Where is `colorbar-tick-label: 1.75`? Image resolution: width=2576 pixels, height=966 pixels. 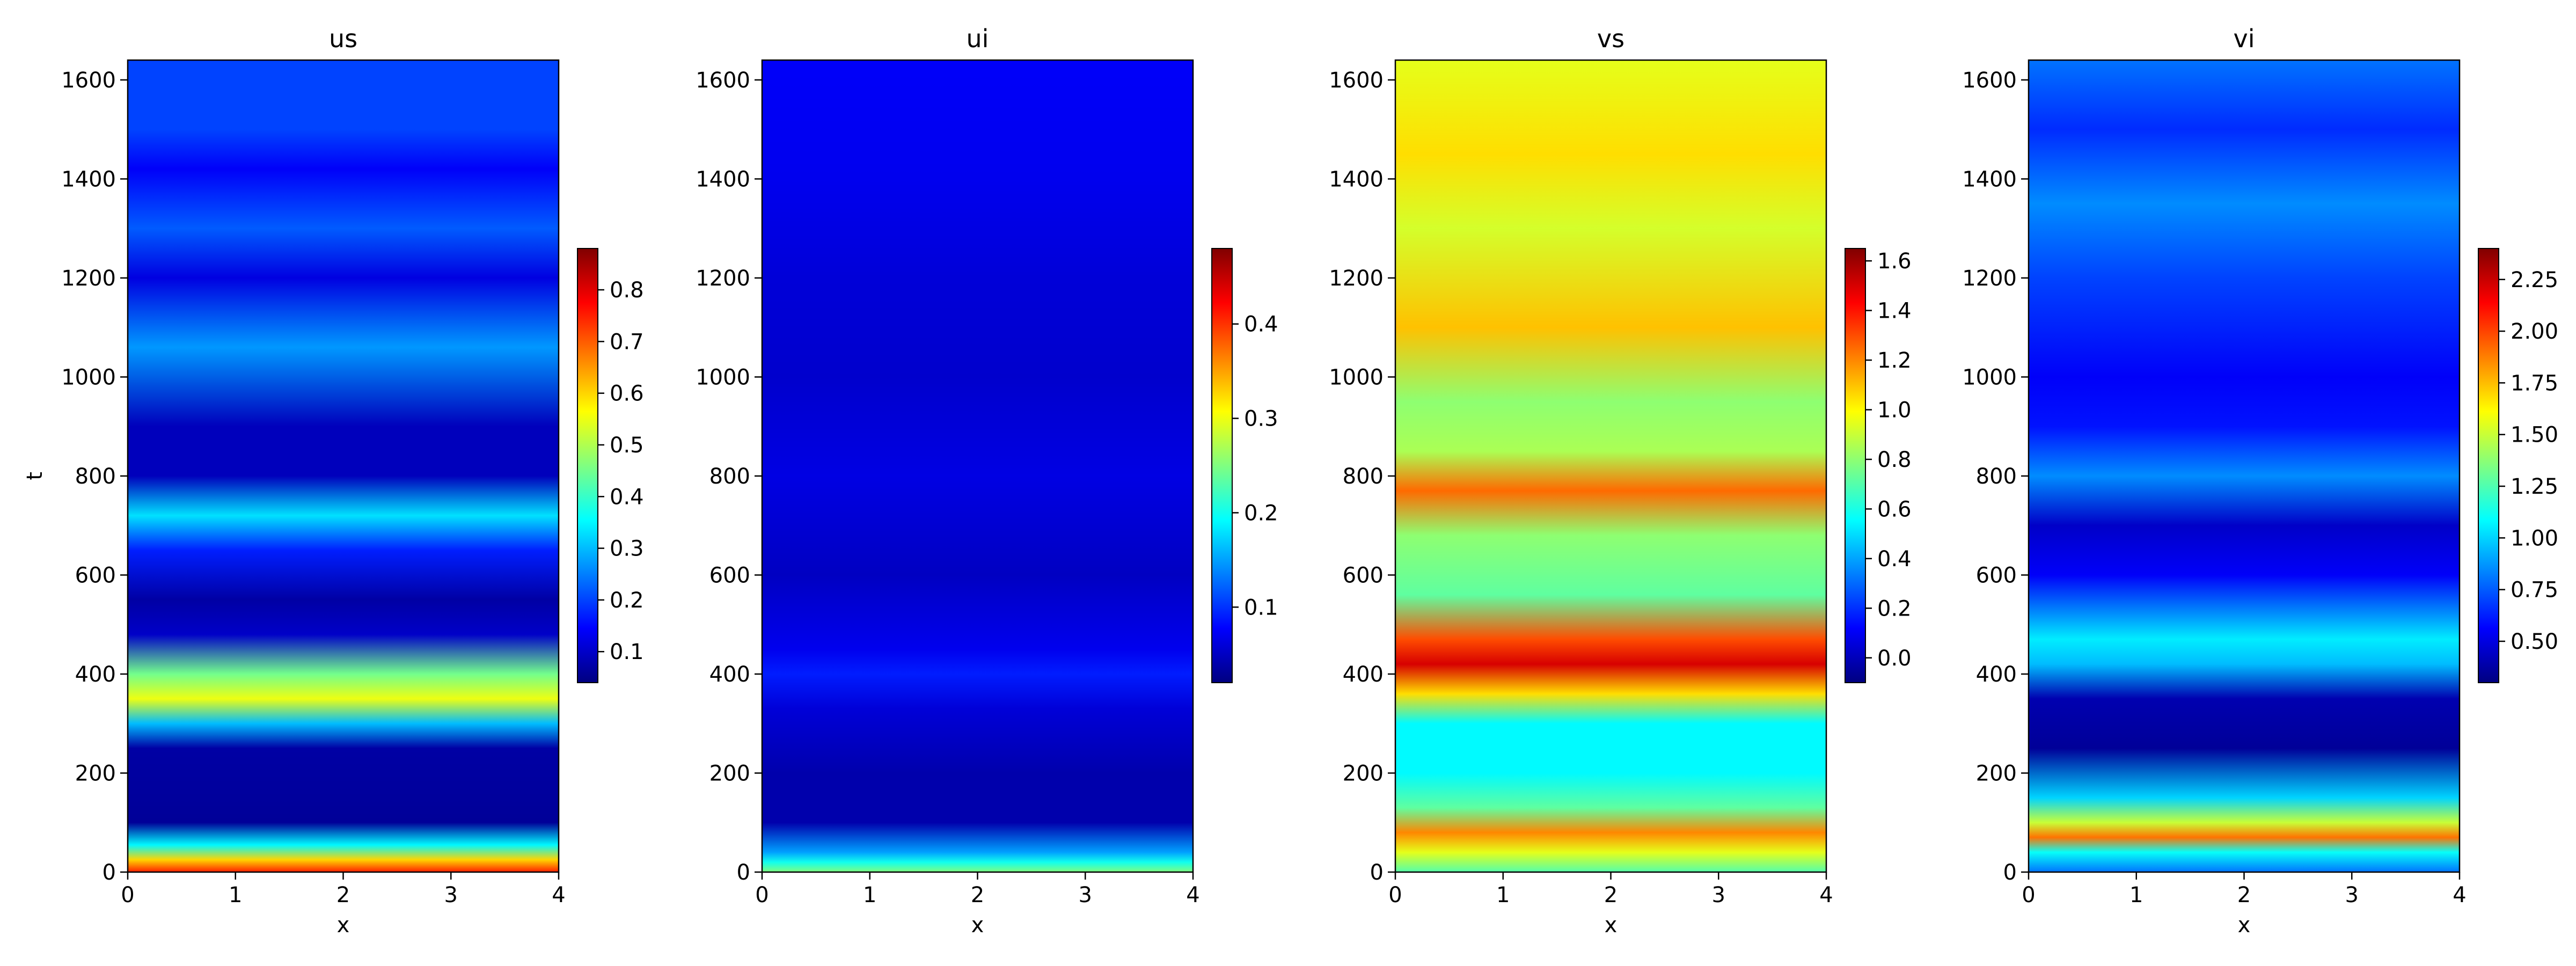
colorbar-tick-label: 1.75 is located at coordinates (2534, 383).